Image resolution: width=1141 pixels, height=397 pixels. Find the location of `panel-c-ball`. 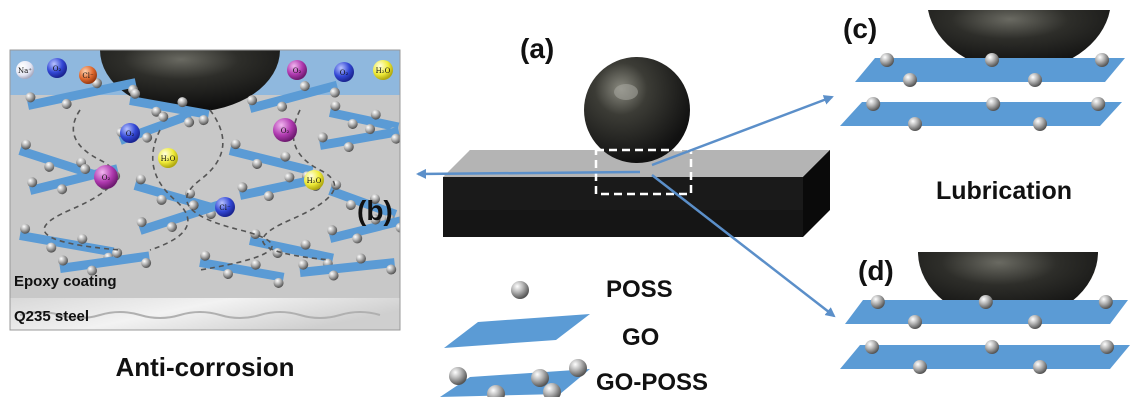

panel-c-ball is located at coordinates (1019, 41).